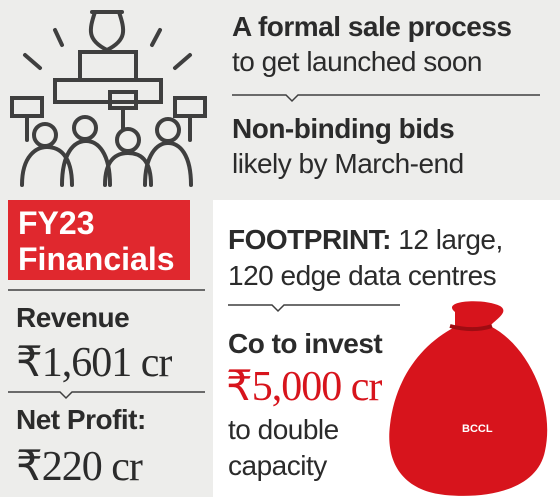  Describe the element at coordinates (79, 467) in the screenshot. I see `profit-value: ₹220 cr` at that location.